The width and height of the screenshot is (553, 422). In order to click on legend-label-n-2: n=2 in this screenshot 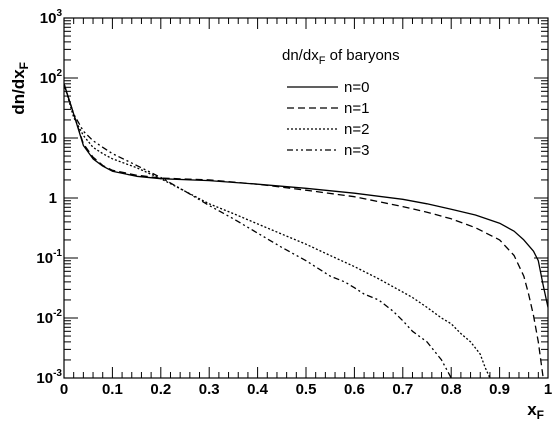, I will do `click(356, 129)`.